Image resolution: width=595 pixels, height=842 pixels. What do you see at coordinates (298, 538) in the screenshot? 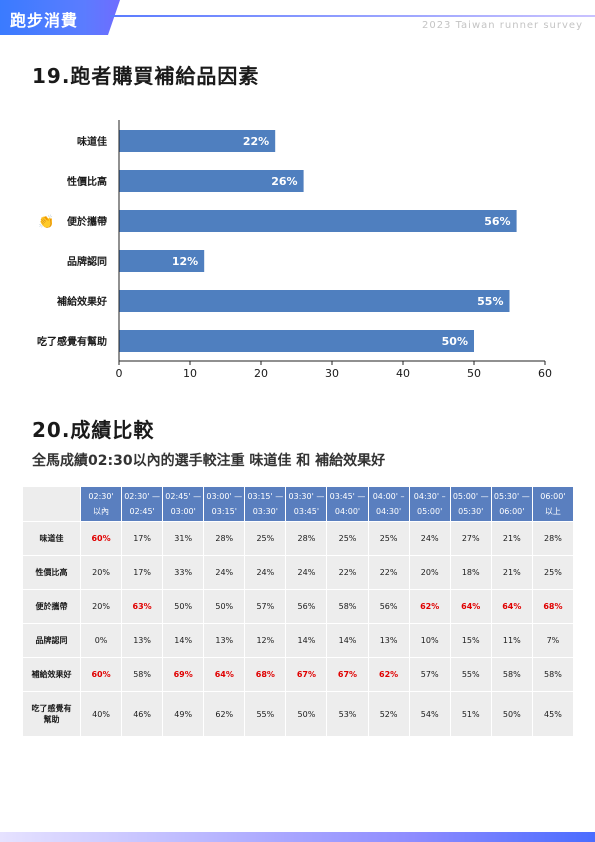
I see `table-row: 味道佳 60% 17% 31% 28% 25% 28% 25% 25% 24% 27% 21% 28%` at bounding box center [298, 538].